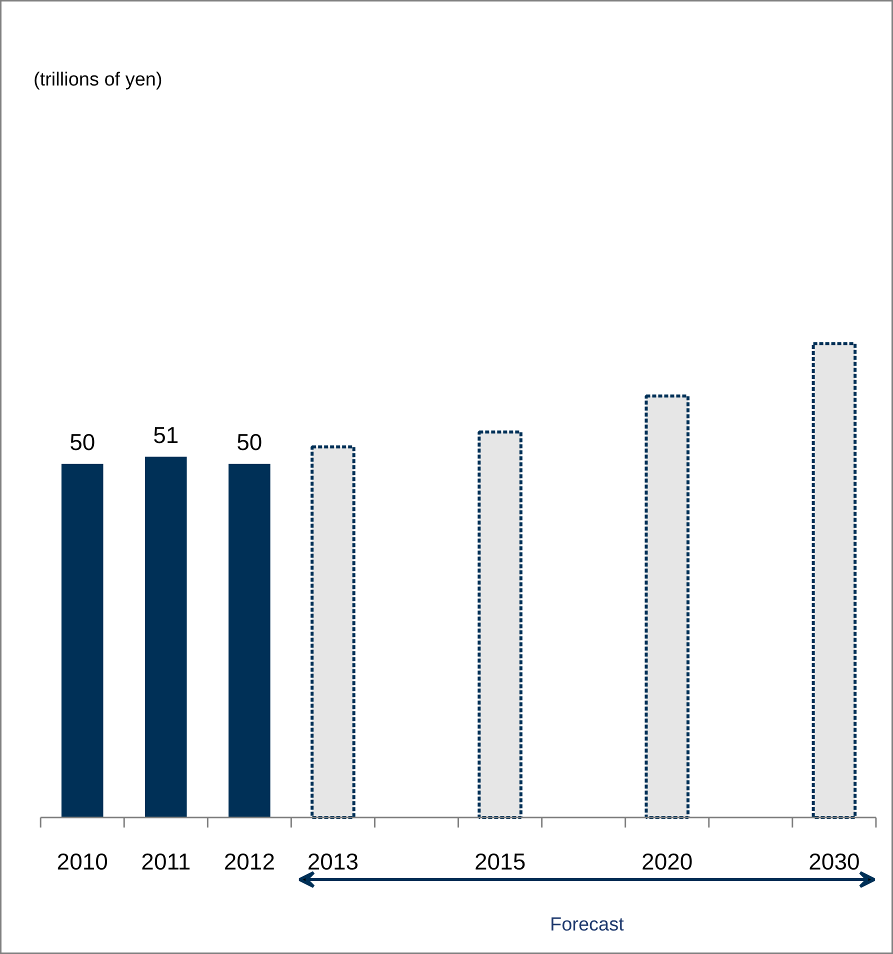 This screenshot has height=954, width=893. I want to click on x-tick-label: 2013, so click(333, 861).